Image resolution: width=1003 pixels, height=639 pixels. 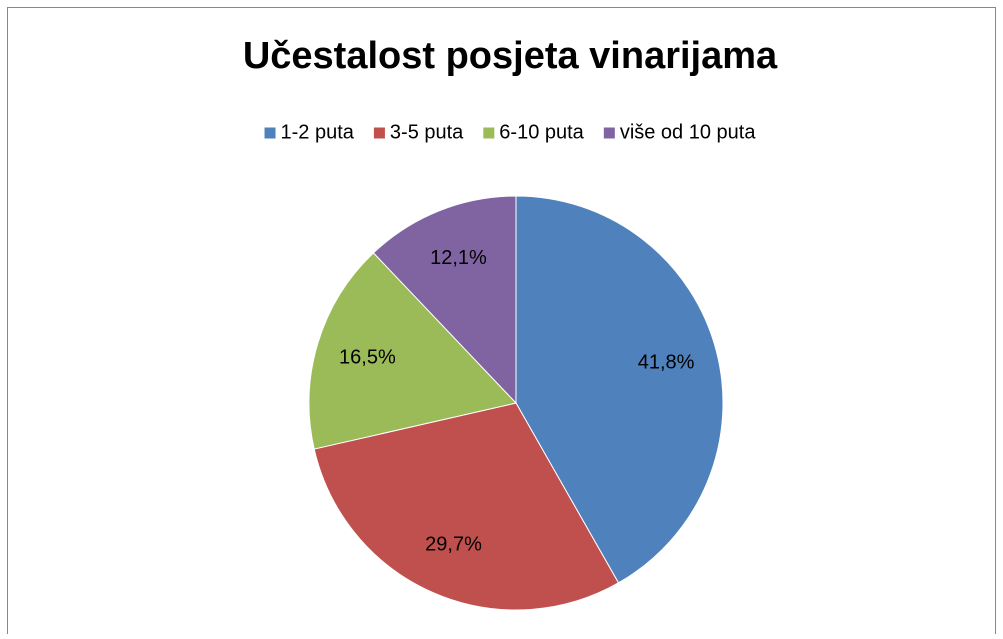 What do you see at coordinates (318, 132) in the screenshot?
I see `legend-label: 1-2 puta` at bounding box center [318, 132].